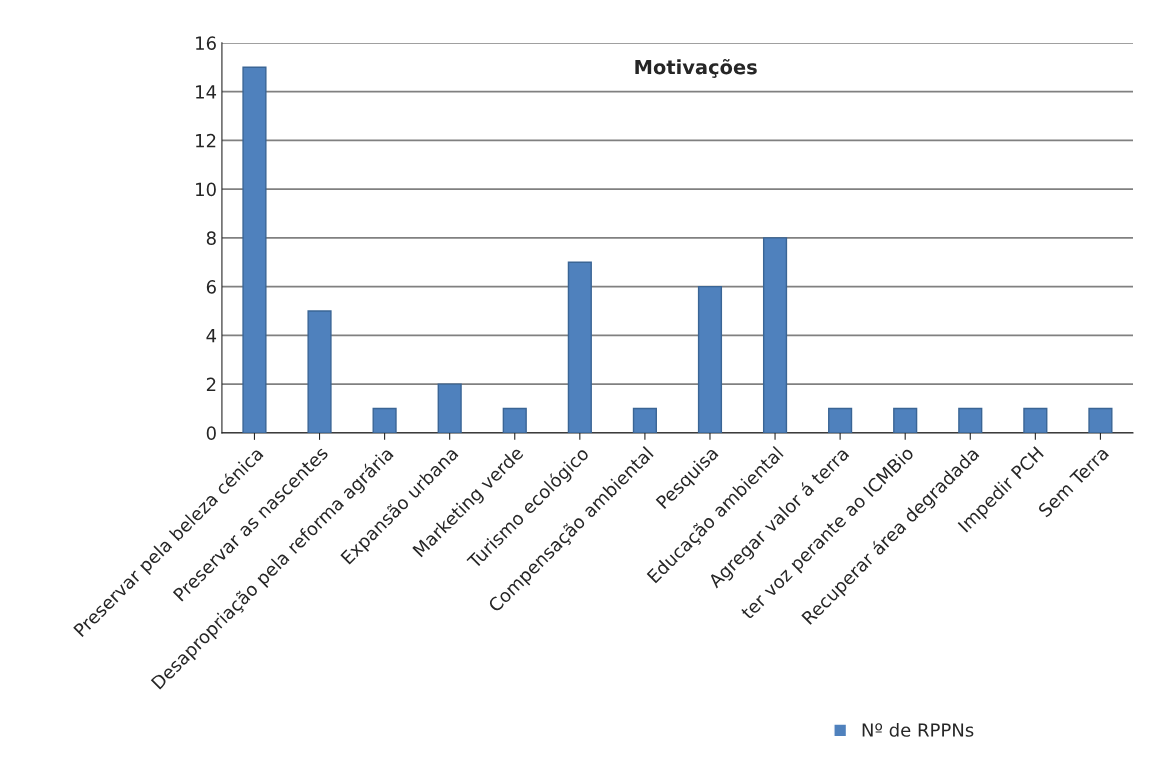 The width and height of the screenshot is (1168, 780). What do you see at coordinates (206, 140) in the screenshot?
I see `y-tick-label: 12` at bounding box center [206, 140].